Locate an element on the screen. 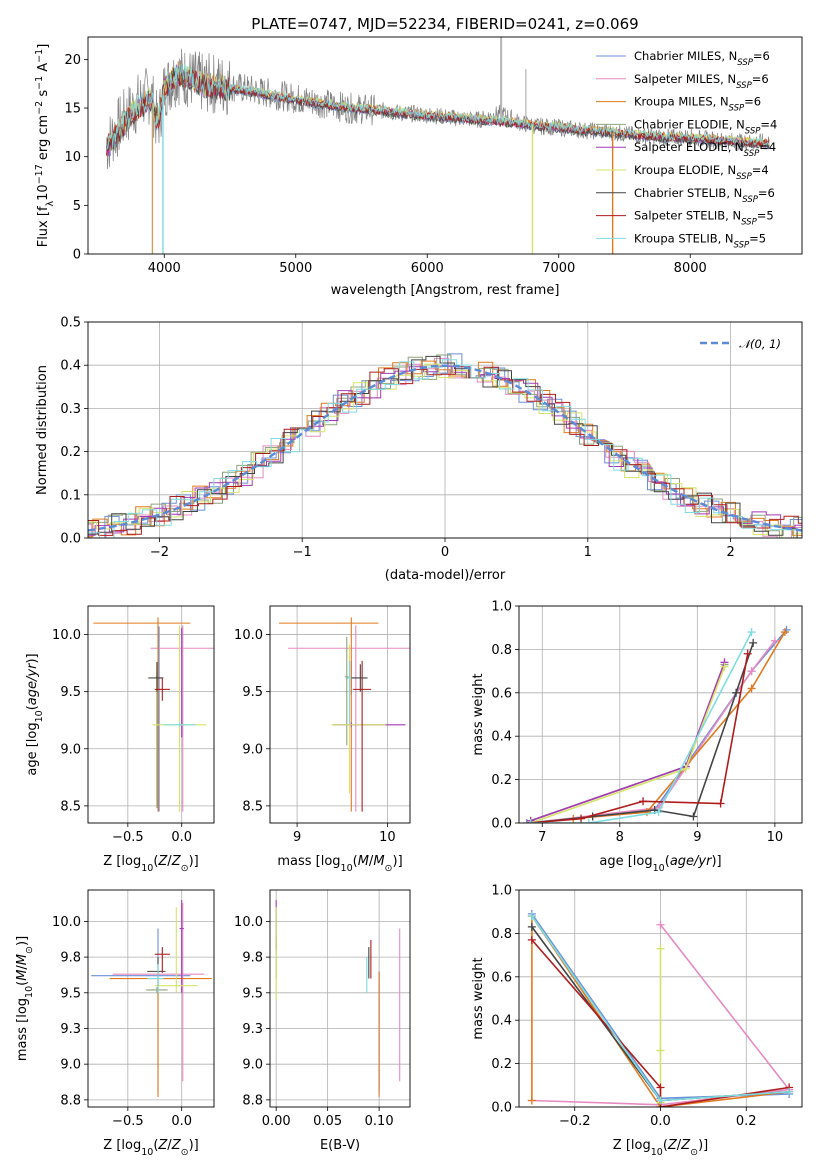 The width and height of the screenshot is (819, 1170). x-tick-label: 1 is located at coordinates (588, 552).